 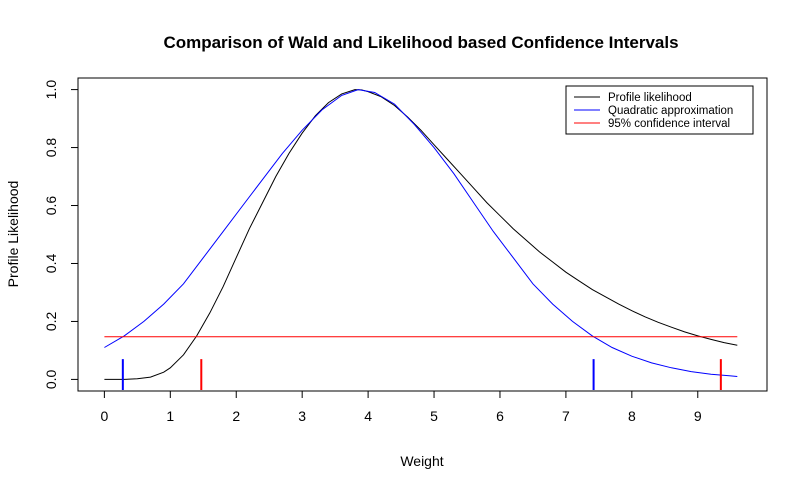 I want to click on x-tick-label: 8, so click(x=632, y=416).